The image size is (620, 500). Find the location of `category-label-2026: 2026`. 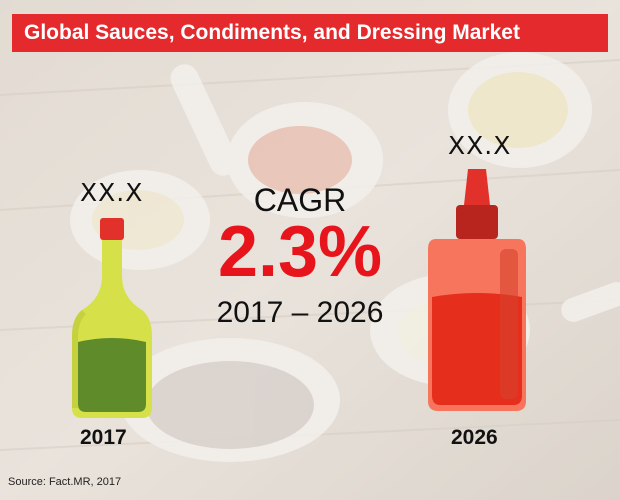

category-label-2026: 2026 is located at coordinates (474, 437).